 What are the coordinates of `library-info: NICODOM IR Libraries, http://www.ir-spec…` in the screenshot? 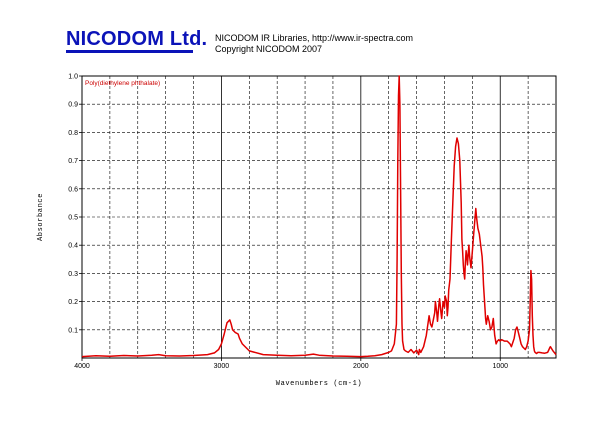 It's located at (314, 44).